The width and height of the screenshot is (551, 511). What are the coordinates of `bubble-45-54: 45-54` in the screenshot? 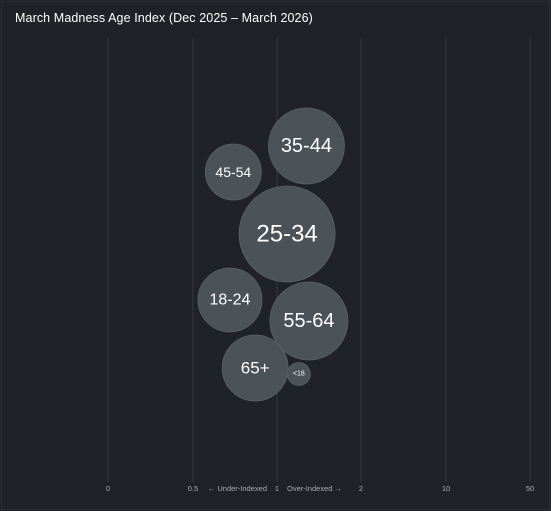 It's located at (233, 172).